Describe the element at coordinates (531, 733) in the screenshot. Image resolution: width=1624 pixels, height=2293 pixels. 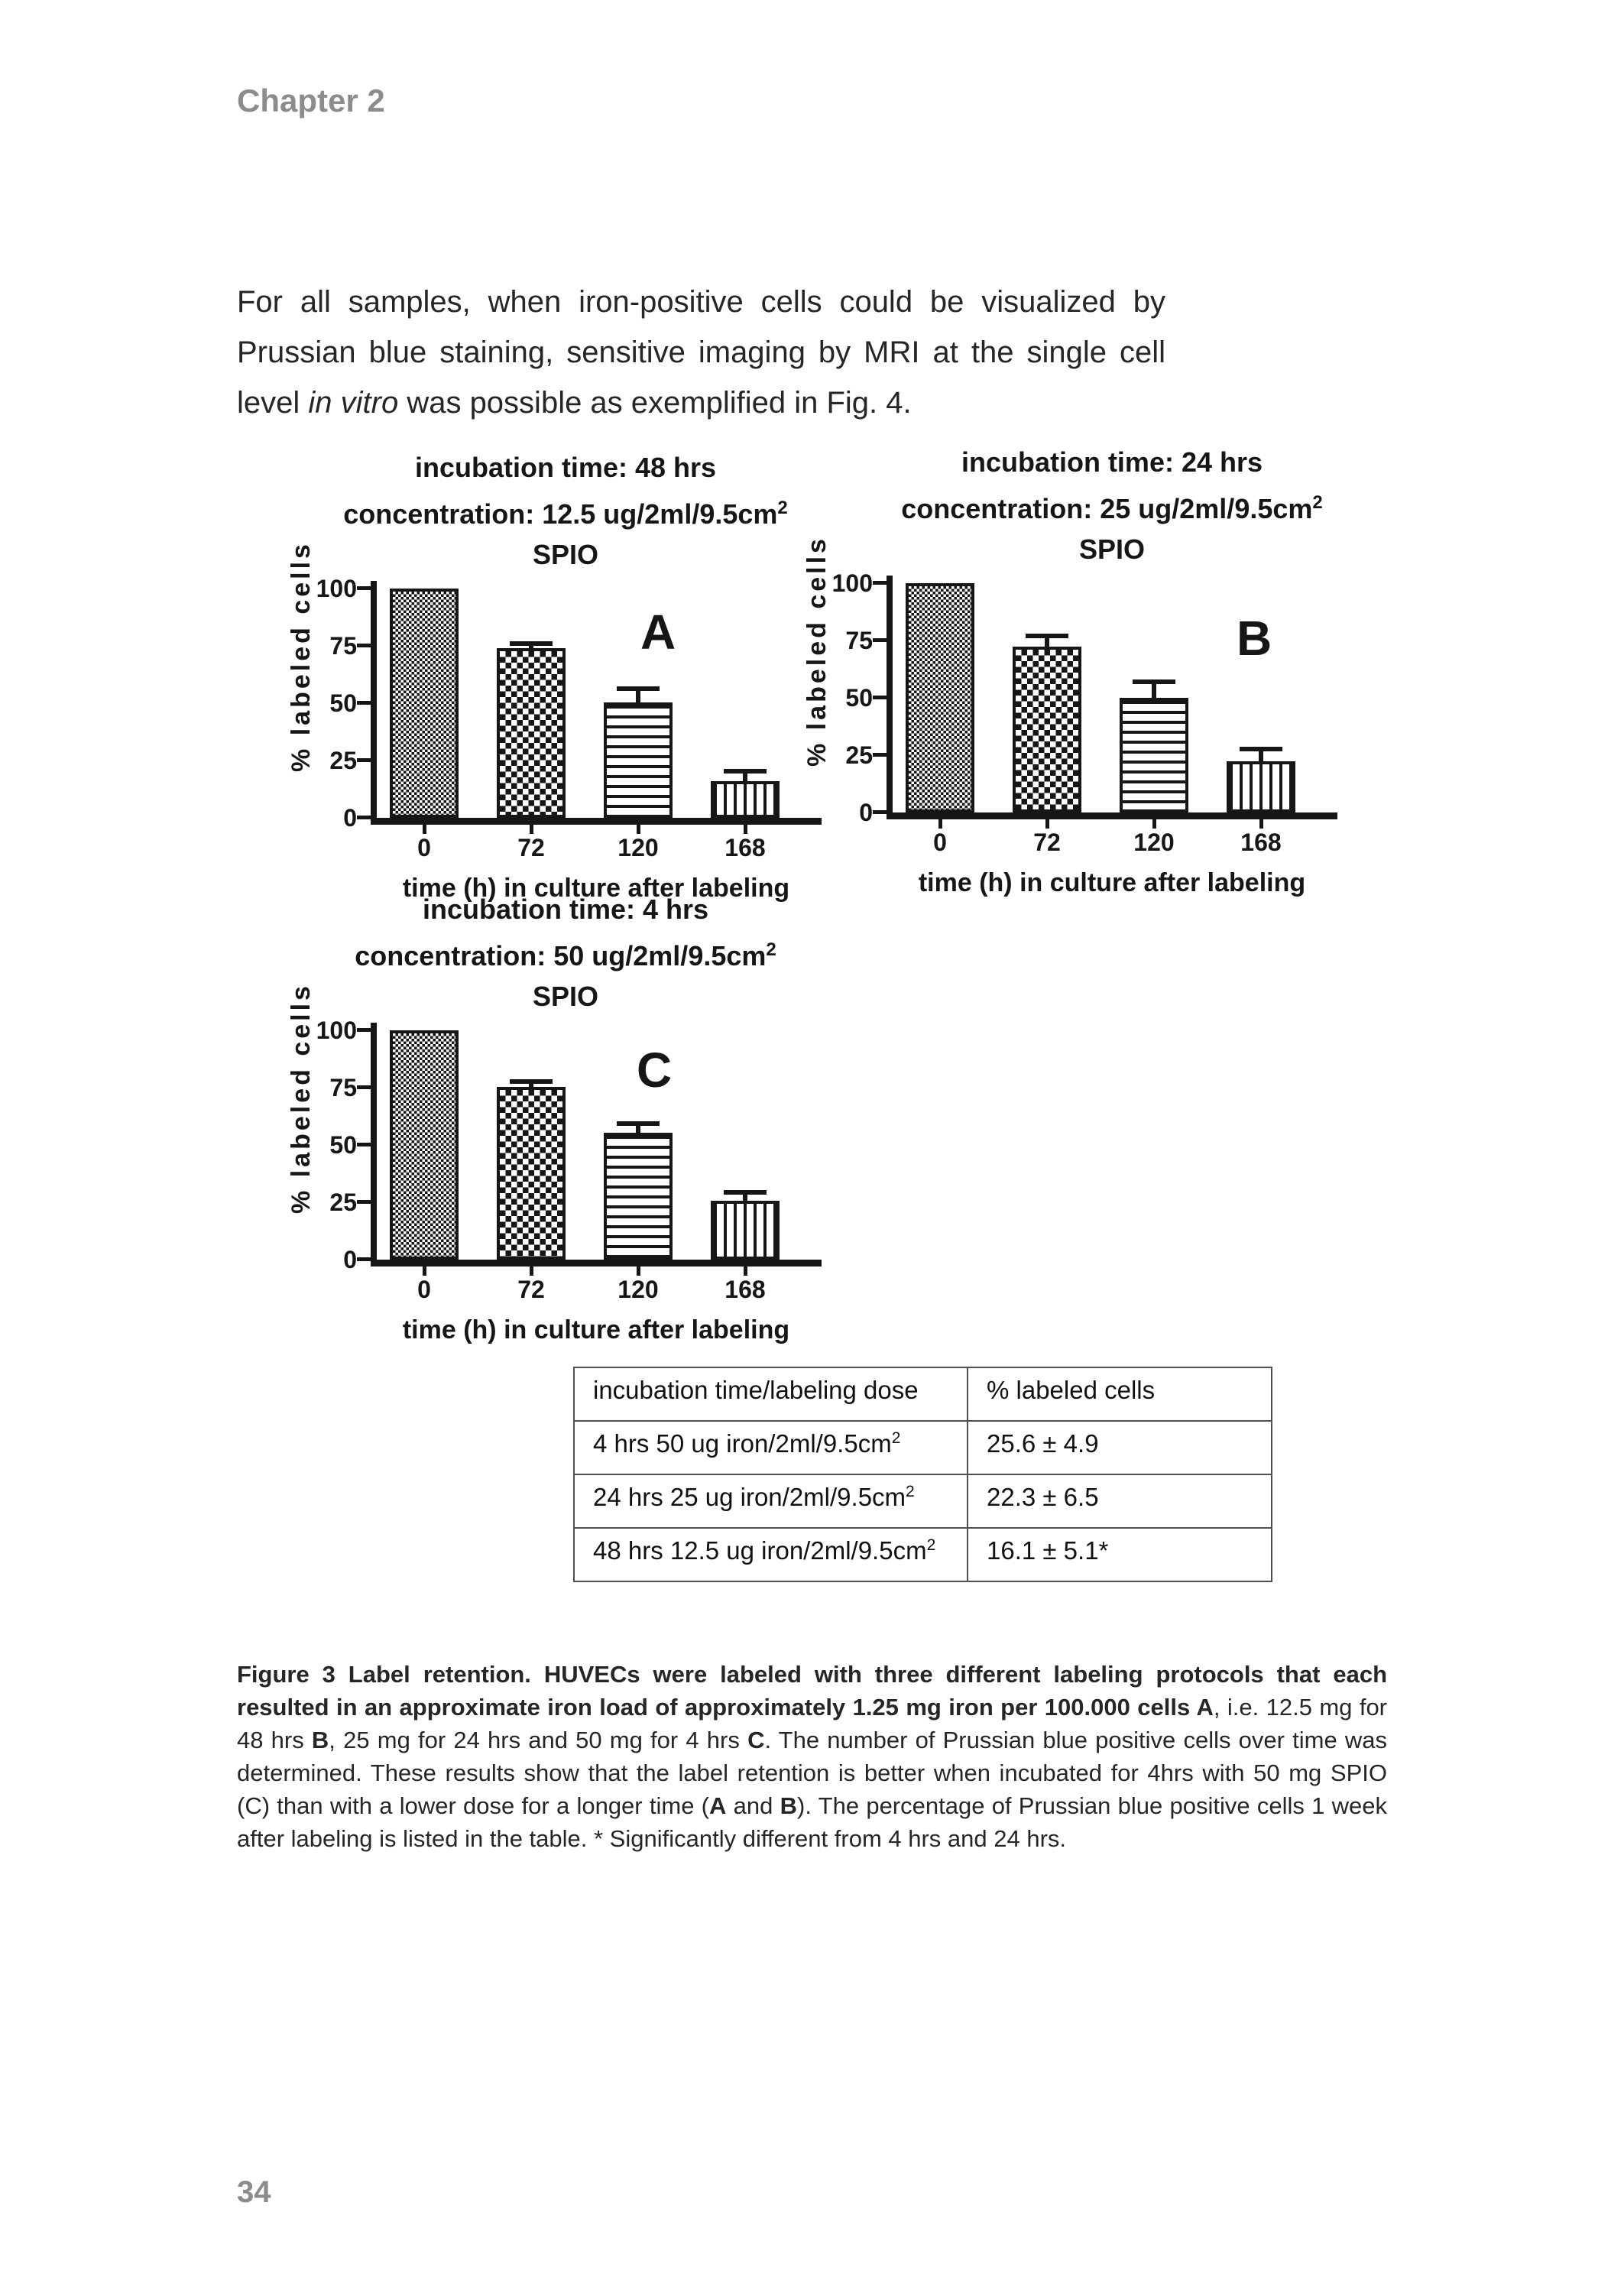
I see `bar-72h` at that location.